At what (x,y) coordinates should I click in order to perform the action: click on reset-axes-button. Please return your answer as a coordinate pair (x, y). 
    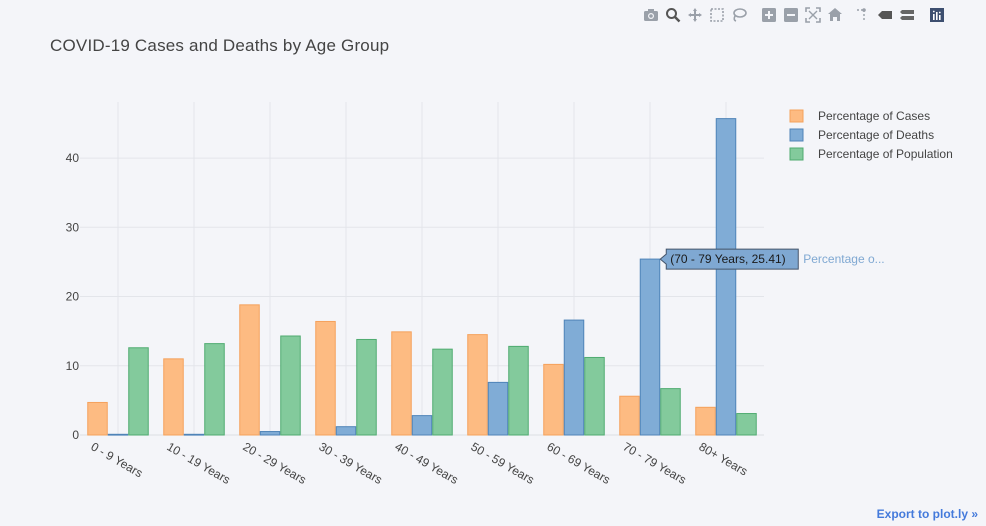
    Looking at the image, I should click on (835, 15).